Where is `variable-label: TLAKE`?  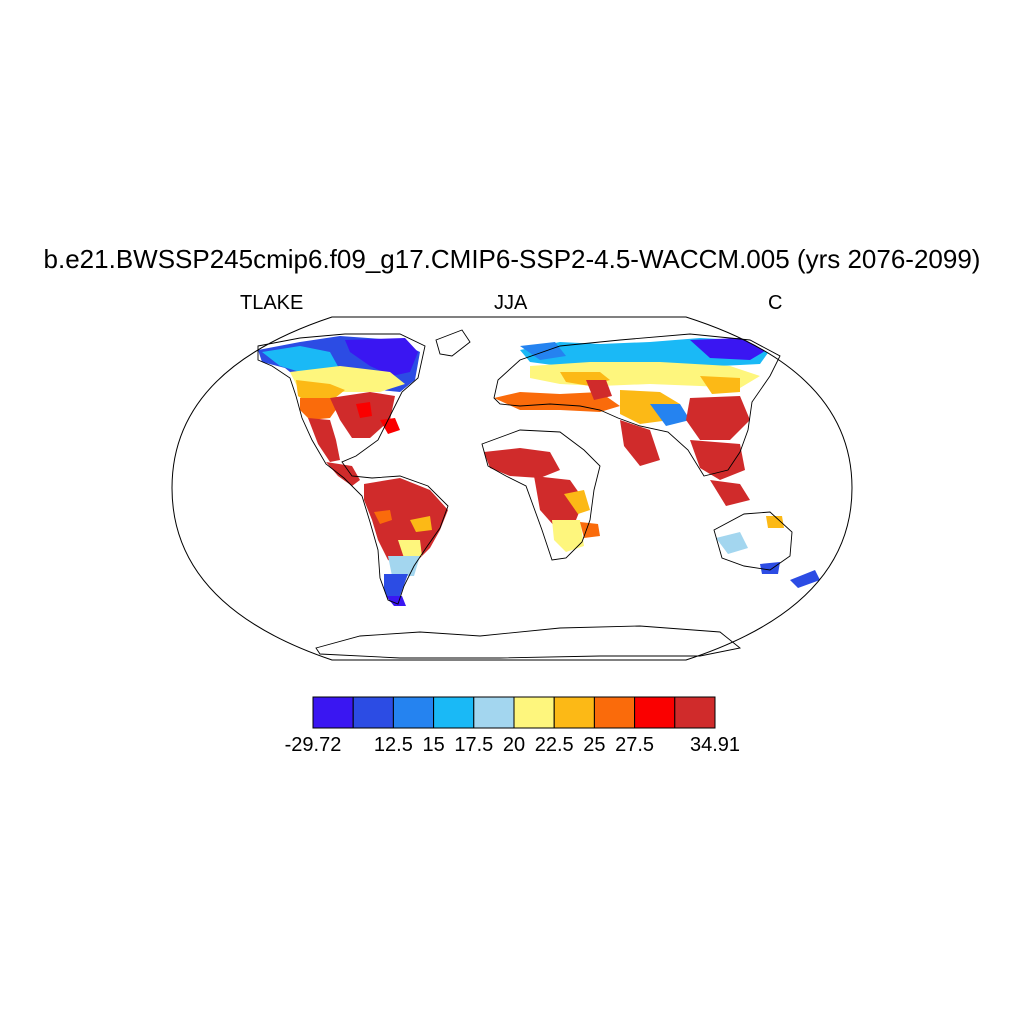 variable-label: TLAKE is located at coordinates (272, 303).